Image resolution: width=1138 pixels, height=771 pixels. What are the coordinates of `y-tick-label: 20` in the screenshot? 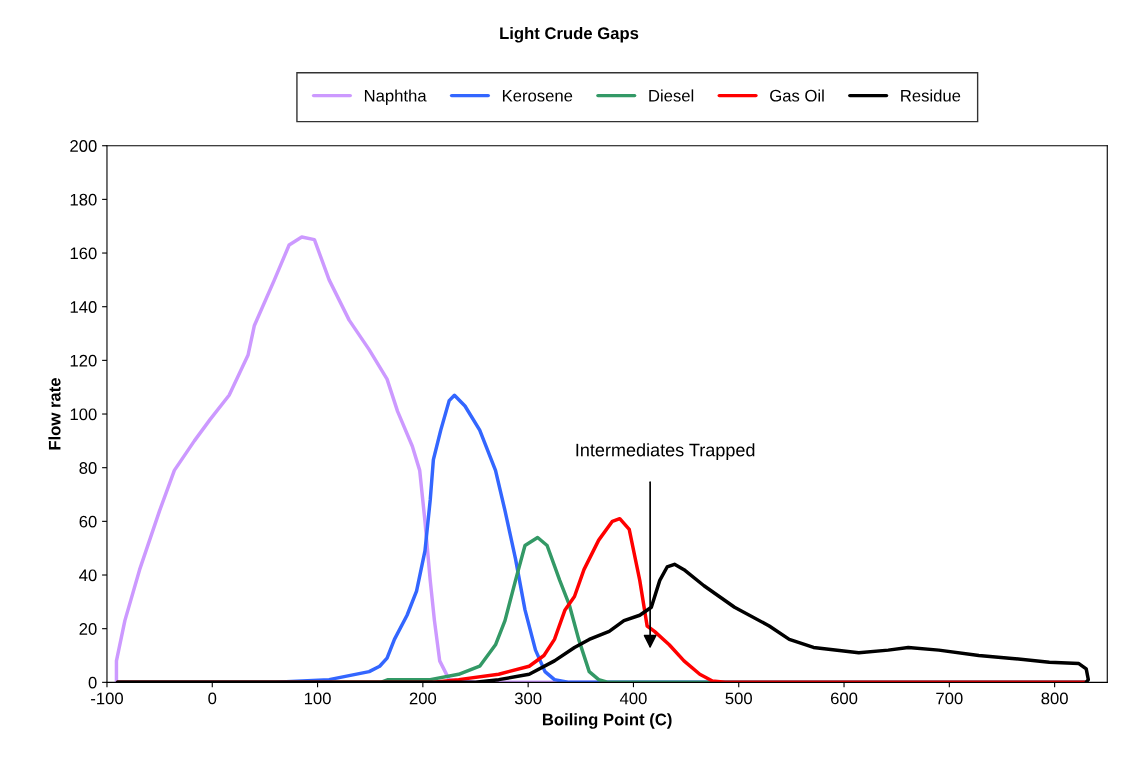 It's located at (88, 629).